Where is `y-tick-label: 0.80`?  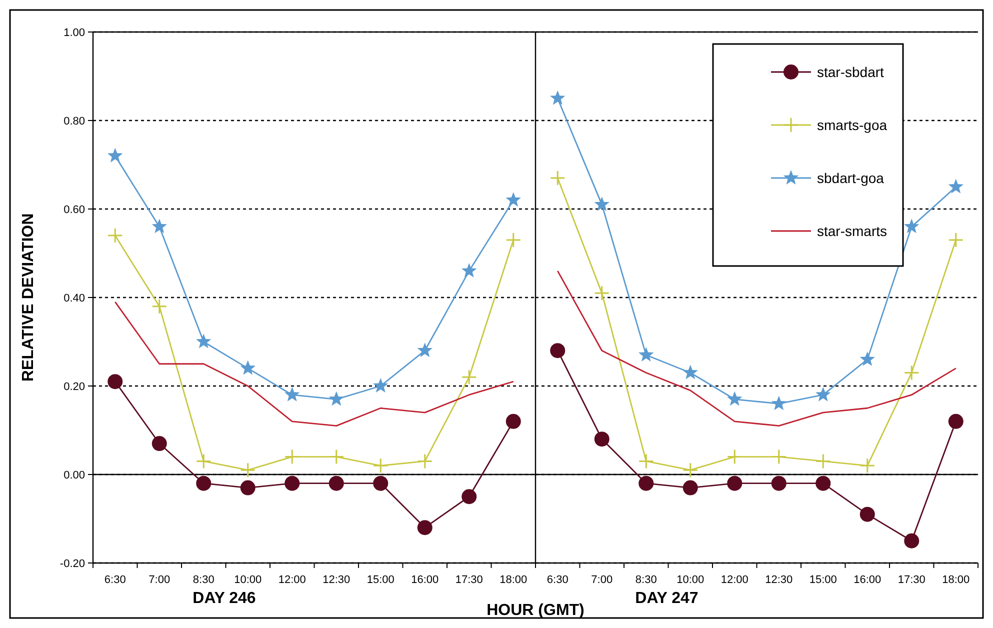
y-tick-label: 0.80 is located at coordinates (74, 122).